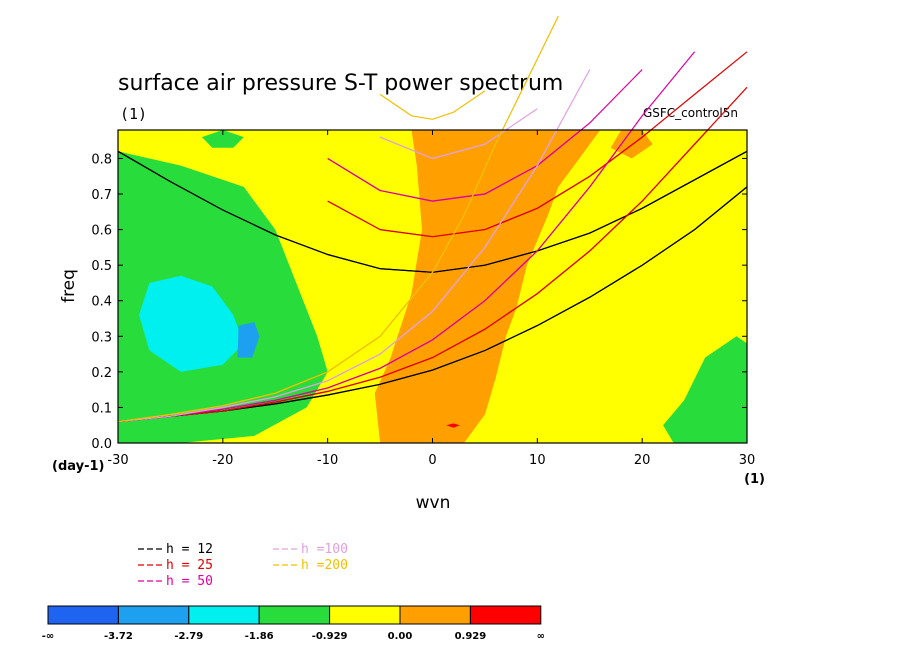 Image resolution: width=904 pixels, height=654 pixels. Describe the element at coordinates (340, 83) in the screenshot. I see `chart-title: surface air pressure S-T power spectrum` at that location.